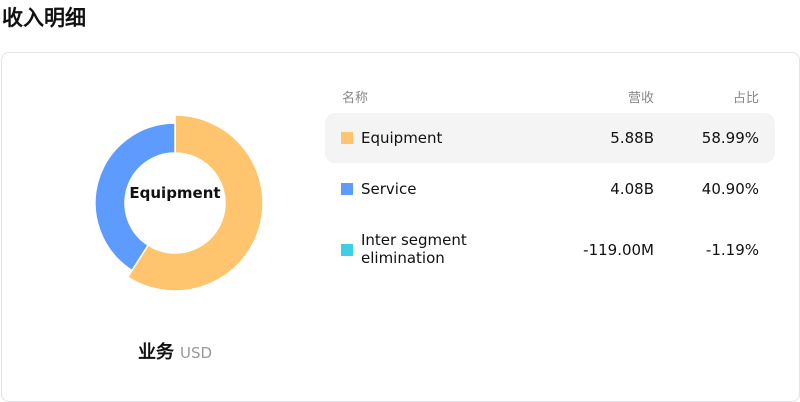 The height and width of the screenshot is (402, 800). I want to click on row-name: Service, so click(389, 189).